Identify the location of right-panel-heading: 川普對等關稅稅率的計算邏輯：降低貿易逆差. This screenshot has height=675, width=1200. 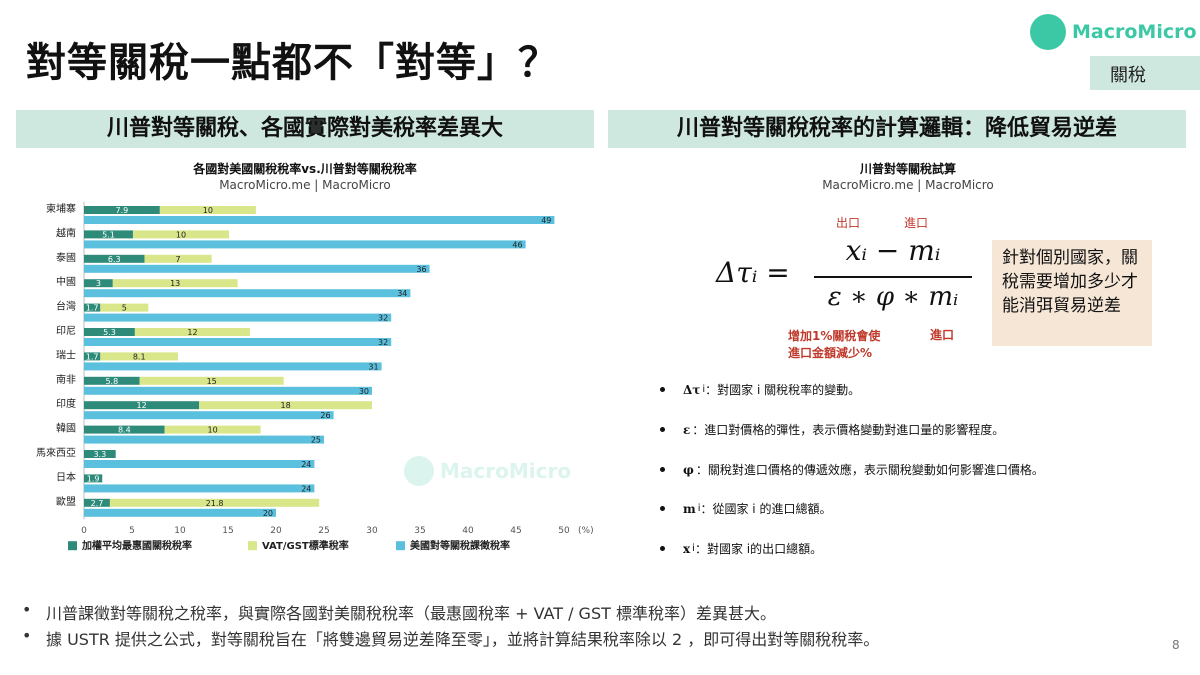
(897, 129).